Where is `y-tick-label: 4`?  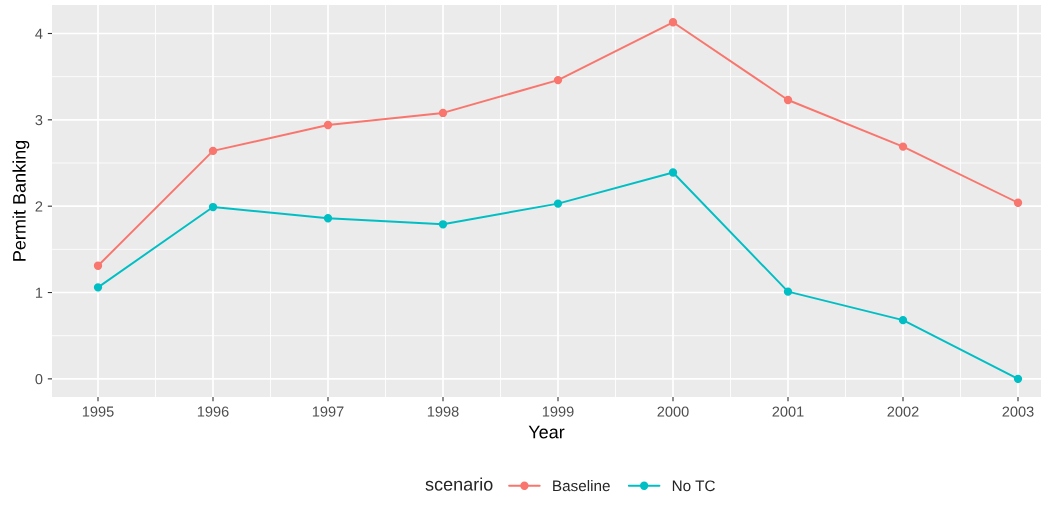
y-tick-label: 4 is located at coordinates (39, 33).